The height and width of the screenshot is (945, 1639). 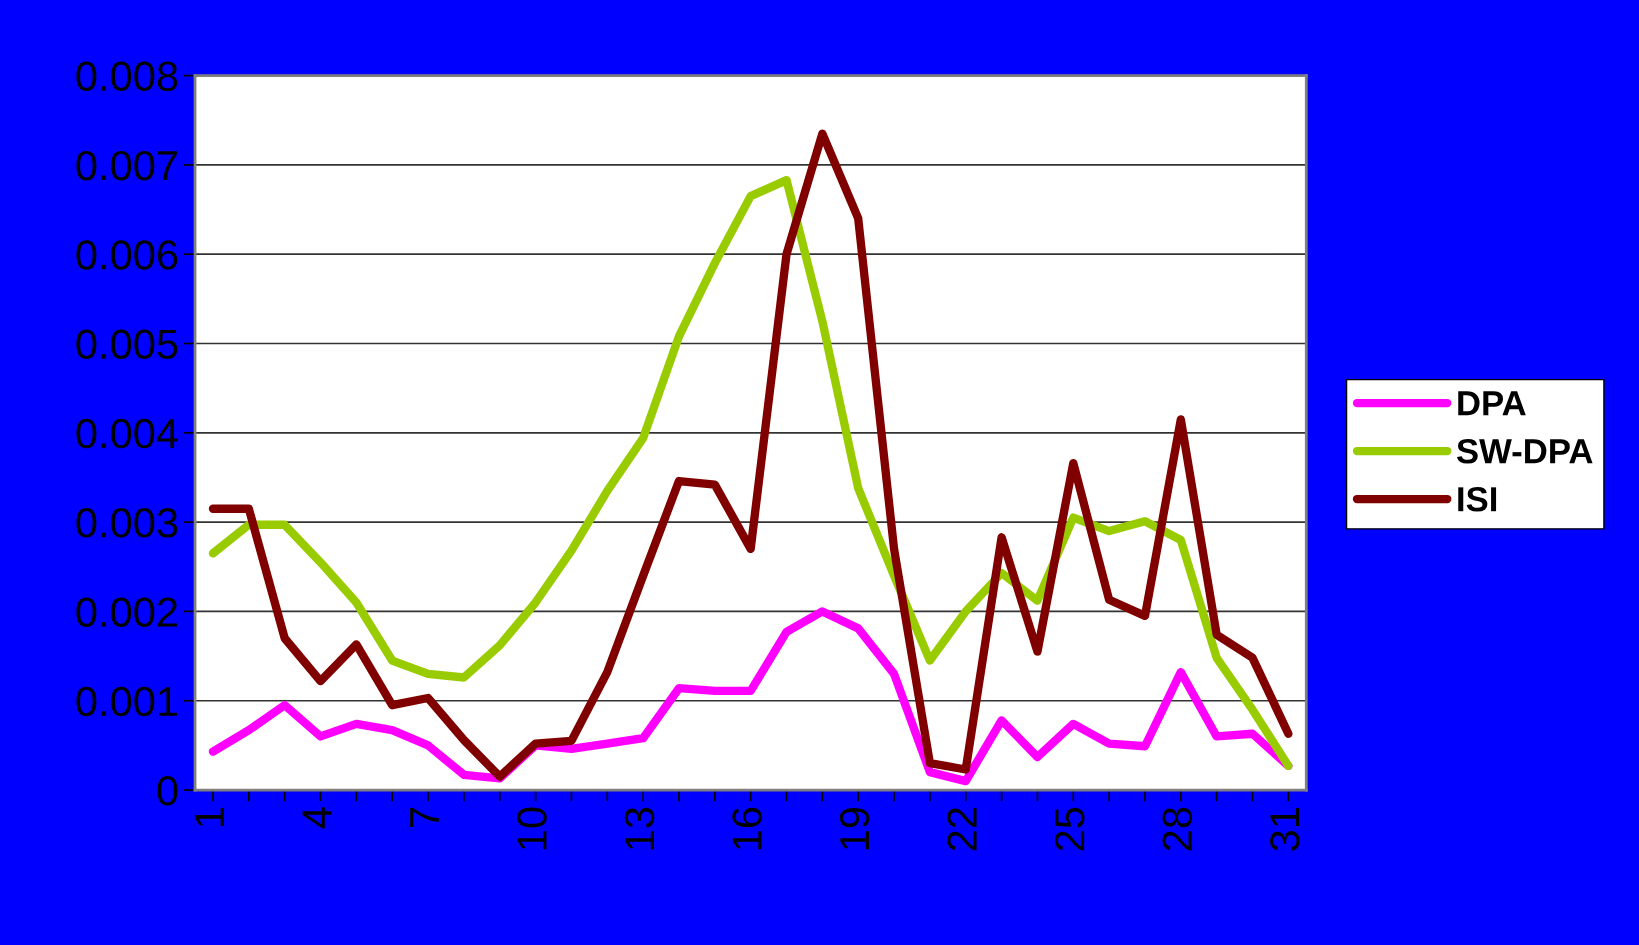 I want to click on y-tick-label: 0.001, so click(x=127, y=701).